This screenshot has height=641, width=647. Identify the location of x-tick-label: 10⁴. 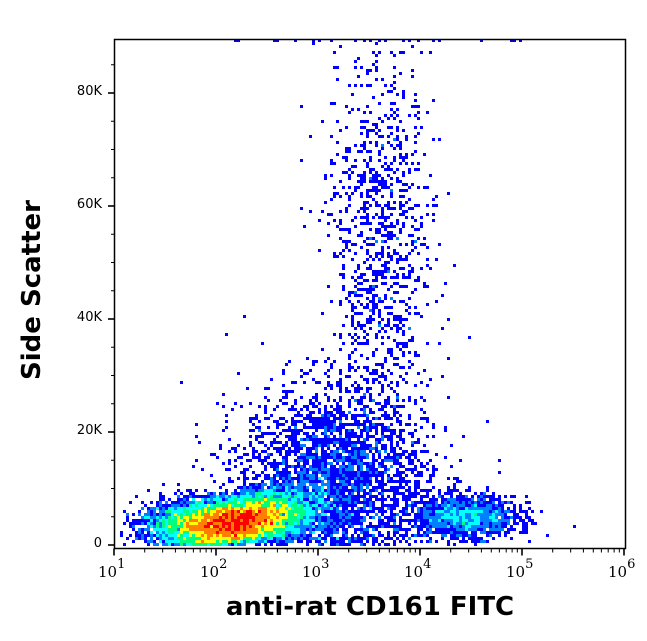
(418, 569).